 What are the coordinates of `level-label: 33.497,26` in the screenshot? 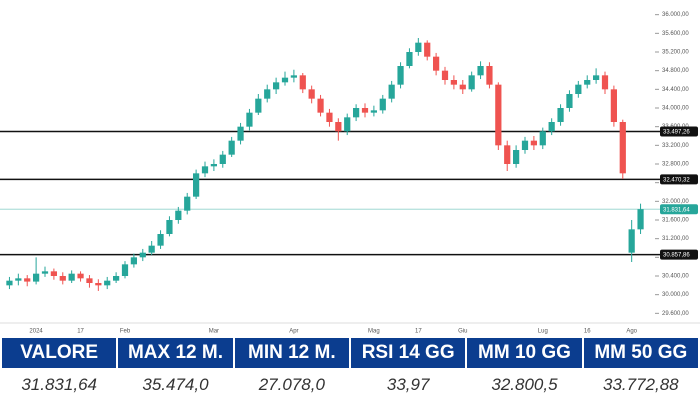 It's located at (676, 133).